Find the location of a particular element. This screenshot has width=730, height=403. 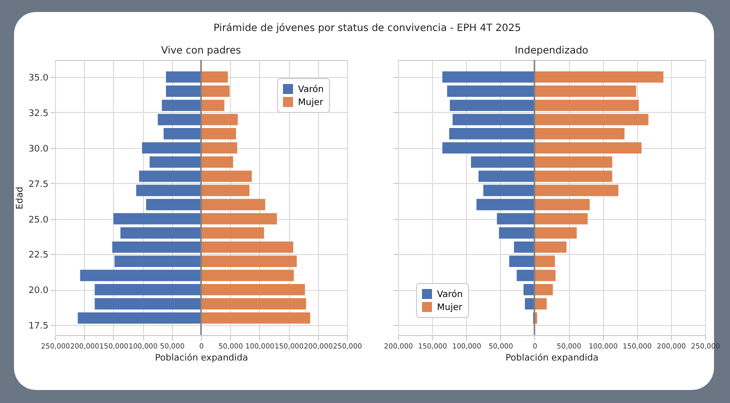

y-tick-label: 35.0 is located at coordinates (38, 79).